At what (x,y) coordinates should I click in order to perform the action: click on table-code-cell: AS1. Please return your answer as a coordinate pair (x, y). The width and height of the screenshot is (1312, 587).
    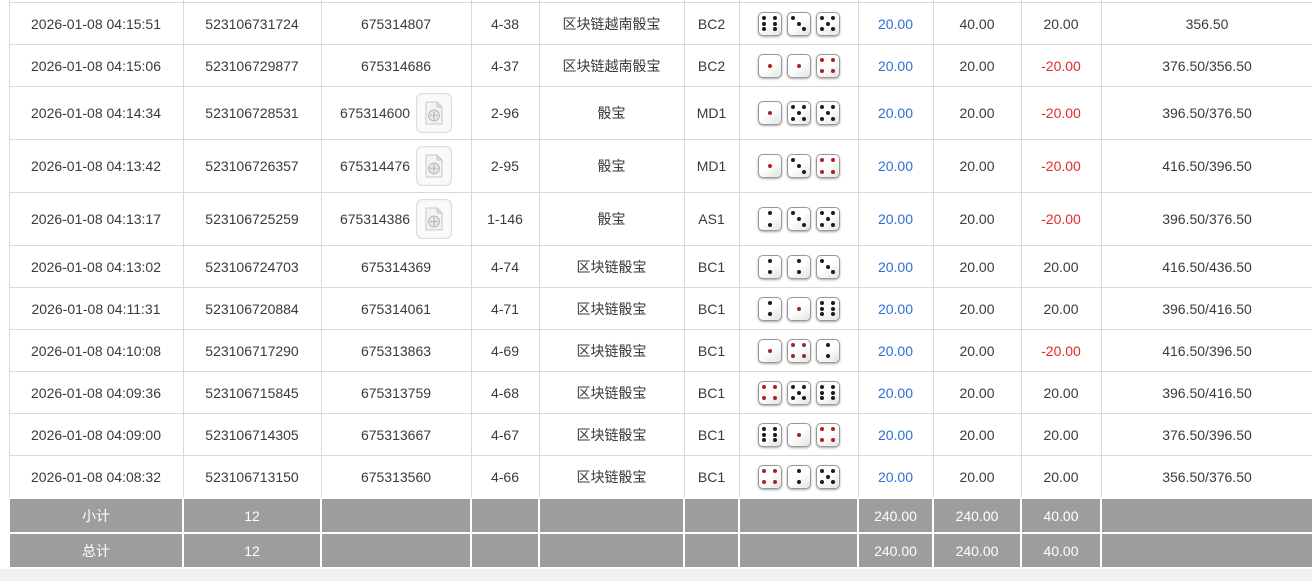
    Looking at the image, I should click on (711, 219).